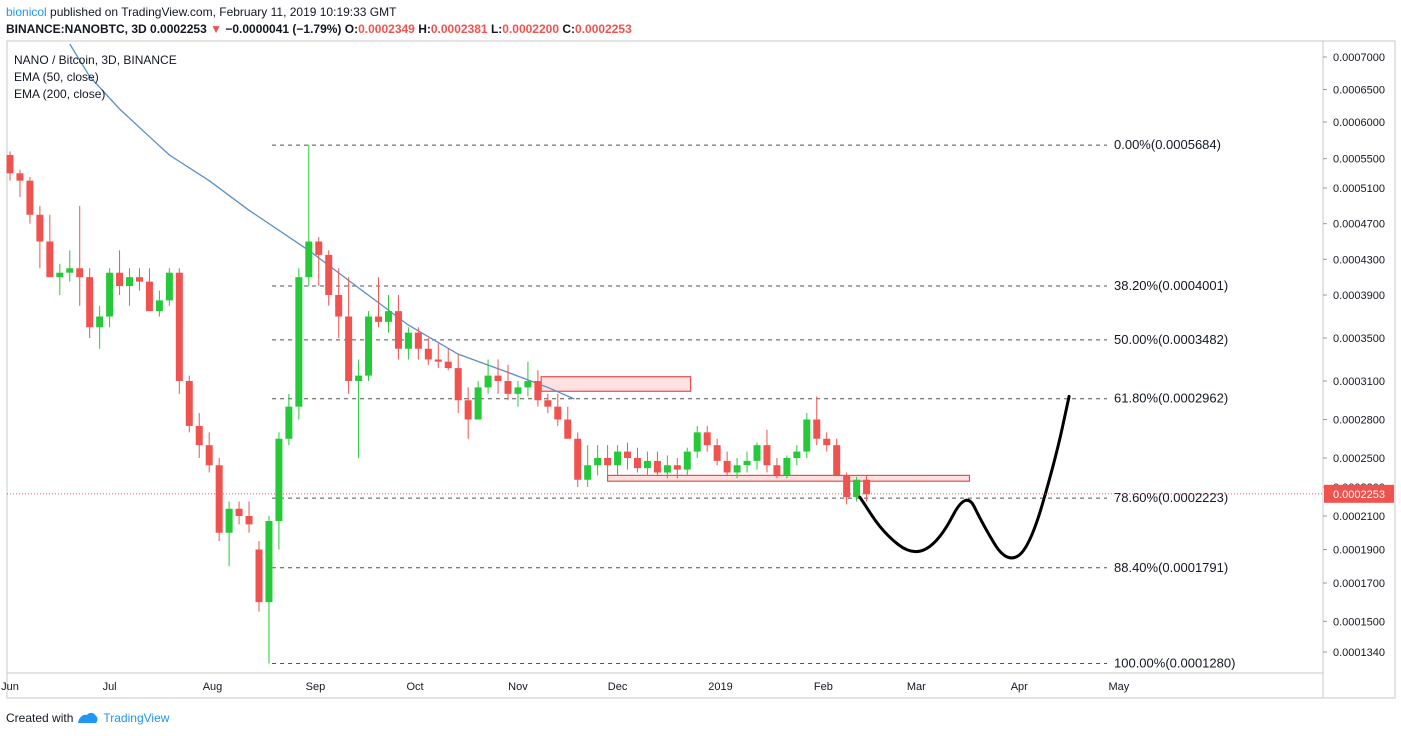 The width and height of the screenshot is (1401, 736). I want to click on price-tick-label-17: 0.0001340, so click(1359, 653).